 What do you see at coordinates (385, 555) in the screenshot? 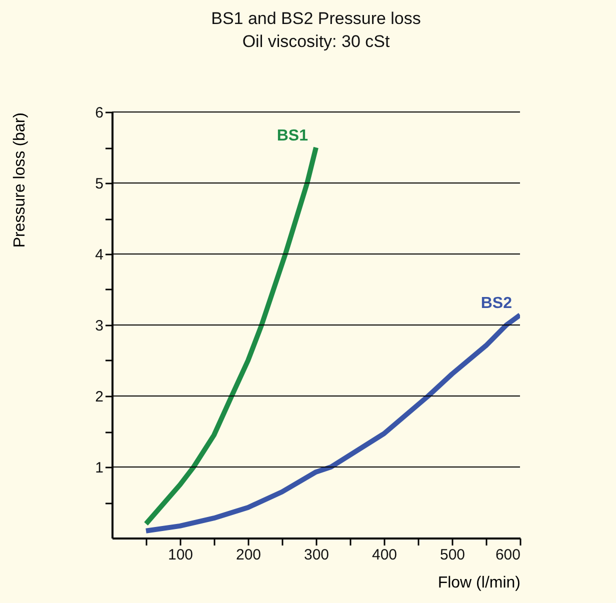
I see `x-tick-label: 400` at bounding box center [385, 555].